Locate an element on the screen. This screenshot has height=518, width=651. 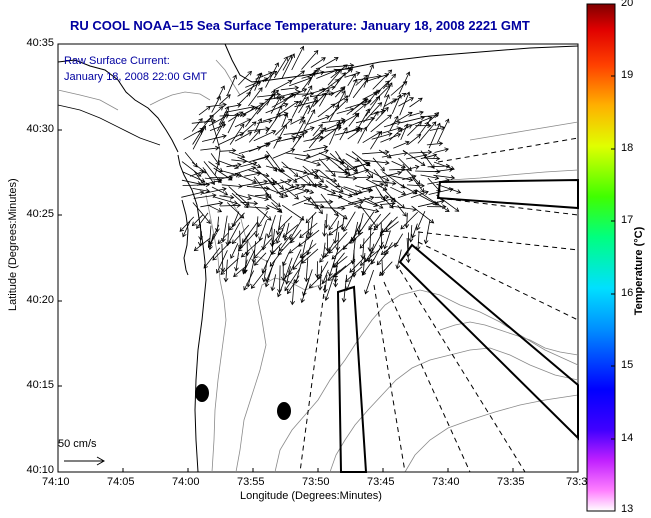
colorbar-tick-label: 14 is located at coordinates (627, 438).